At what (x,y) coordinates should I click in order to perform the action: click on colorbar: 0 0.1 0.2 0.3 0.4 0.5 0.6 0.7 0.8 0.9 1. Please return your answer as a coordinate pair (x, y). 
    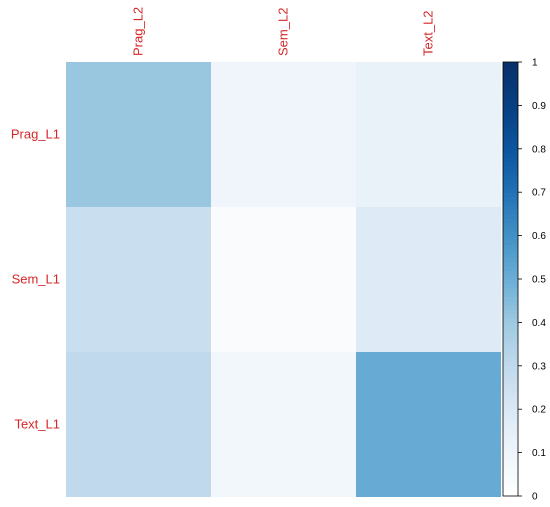
    Looking at the image, I should click on (524, 280).